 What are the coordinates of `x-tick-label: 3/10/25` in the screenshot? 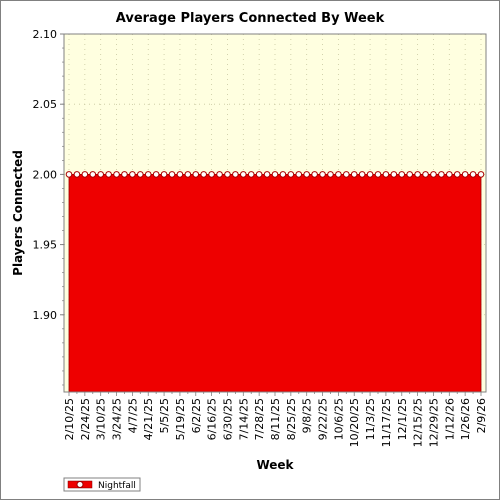 It's located at (101, 419).